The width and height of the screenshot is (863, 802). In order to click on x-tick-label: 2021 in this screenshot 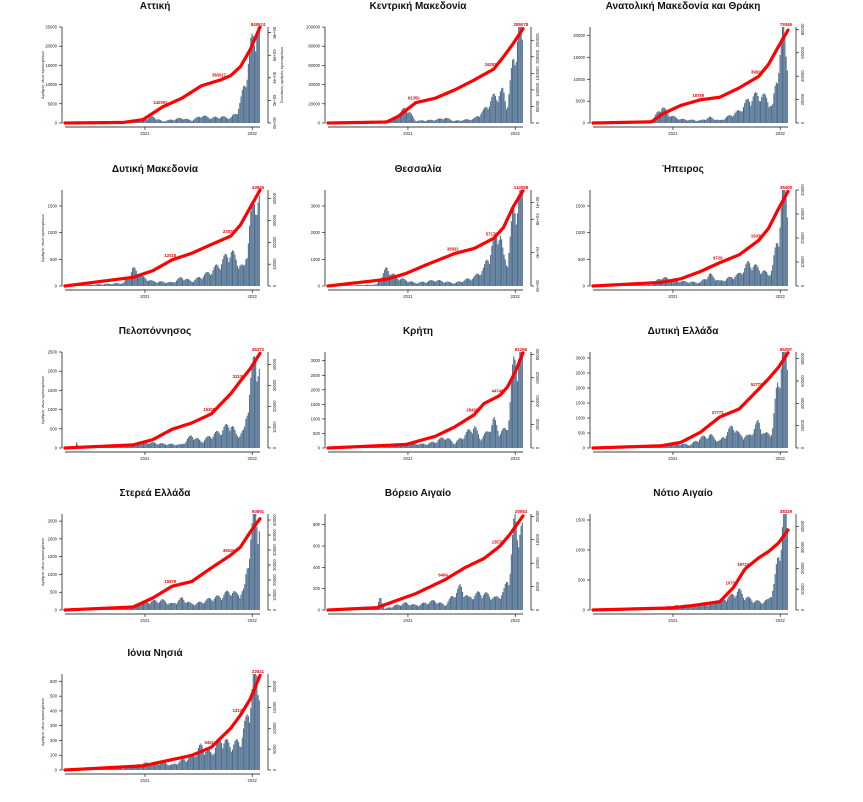, I will do `click(408, 458)`.